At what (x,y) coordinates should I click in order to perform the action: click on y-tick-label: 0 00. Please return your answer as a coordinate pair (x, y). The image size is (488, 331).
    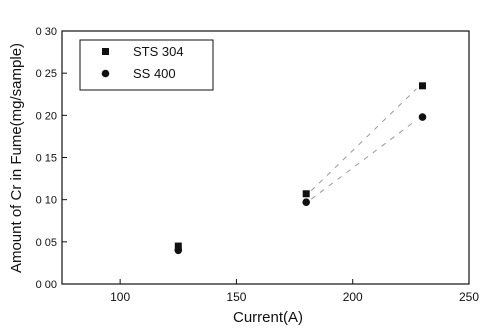
    Looking at the image, I should click on (46, 285).